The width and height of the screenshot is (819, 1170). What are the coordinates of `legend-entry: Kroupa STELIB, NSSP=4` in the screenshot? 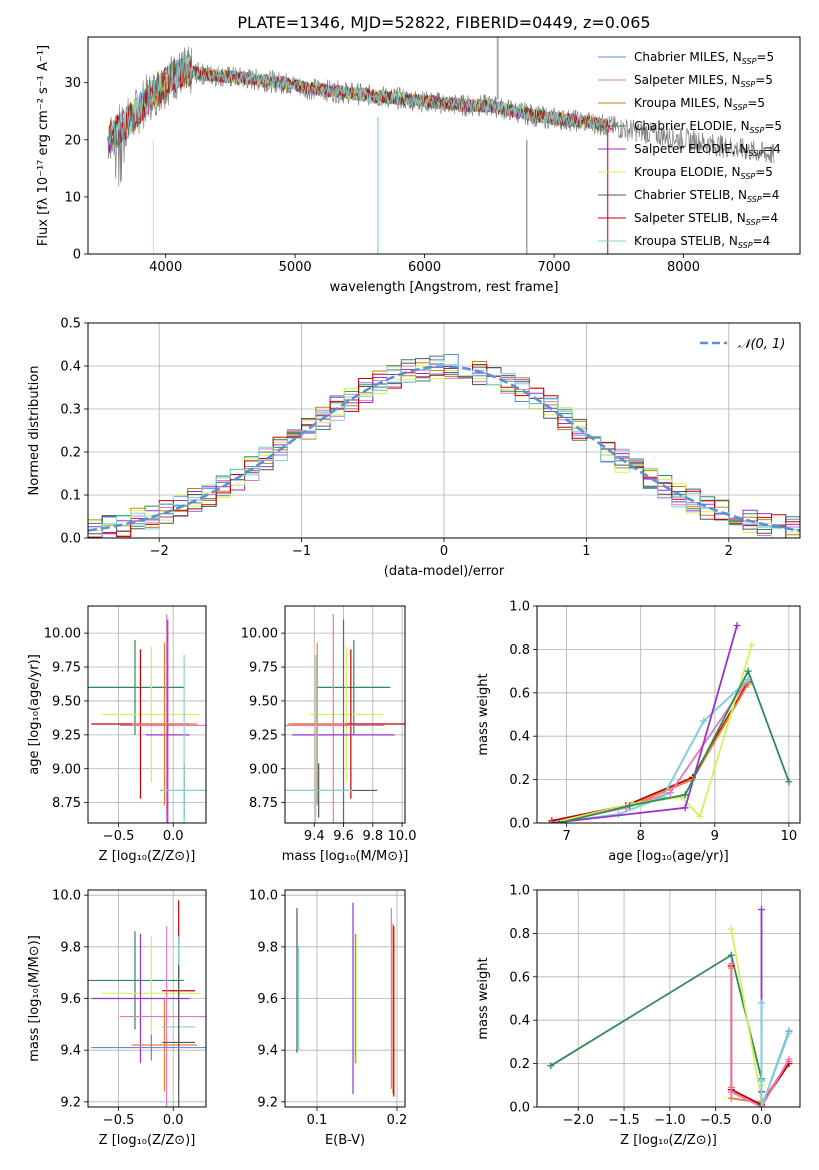 It's located at (702, 242).